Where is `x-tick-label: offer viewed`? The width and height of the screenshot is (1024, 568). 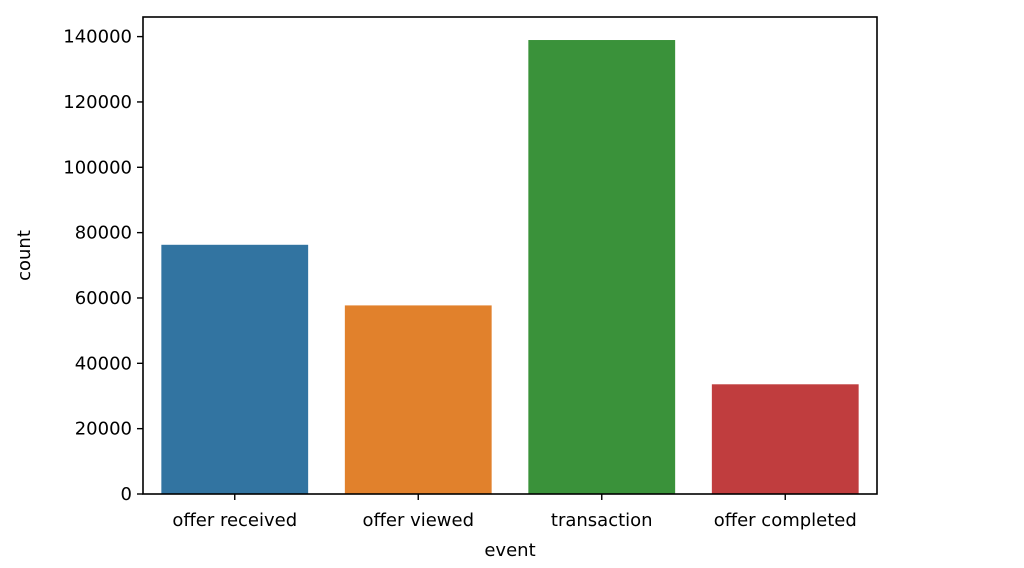
x-tick-label: offer viewed is located at coordinates (418, 520).